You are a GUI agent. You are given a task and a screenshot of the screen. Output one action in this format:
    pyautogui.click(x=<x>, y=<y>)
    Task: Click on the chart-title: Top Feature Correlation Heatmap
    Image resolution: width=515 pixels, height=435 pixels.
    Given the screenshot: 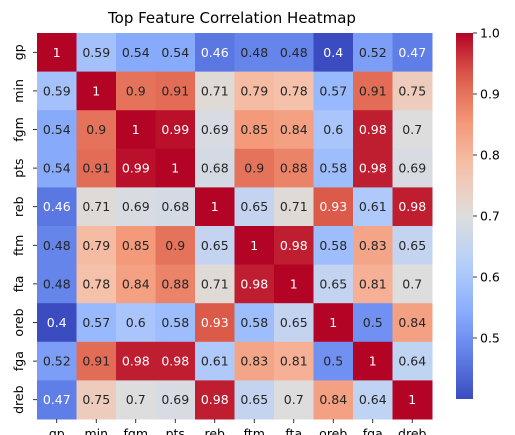 What is the action you would take?
    pyautogui.click(x=231, y=18)
    